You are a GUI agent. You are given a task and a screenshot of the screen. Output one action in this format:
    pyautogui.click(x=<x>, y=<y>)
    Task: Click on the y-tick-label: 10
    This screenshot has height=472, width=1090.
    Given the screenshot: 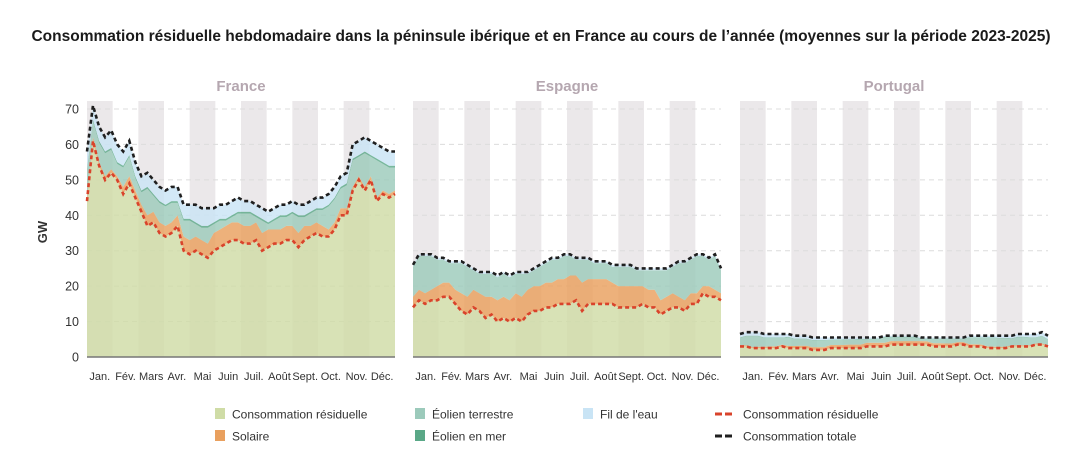 What is the action you would take?
    pyautogui.click(x=72, y=322)
    